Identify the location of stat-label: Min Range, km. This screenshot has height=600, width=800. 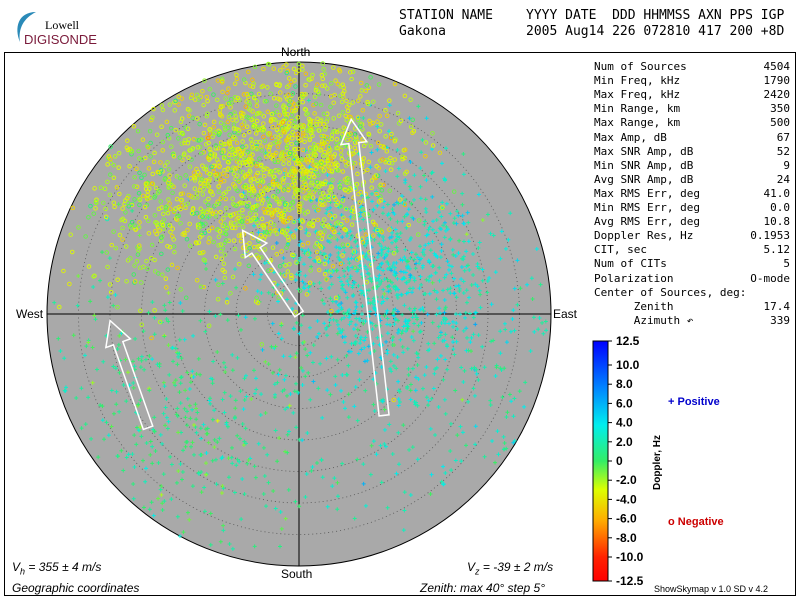
(637, 109).